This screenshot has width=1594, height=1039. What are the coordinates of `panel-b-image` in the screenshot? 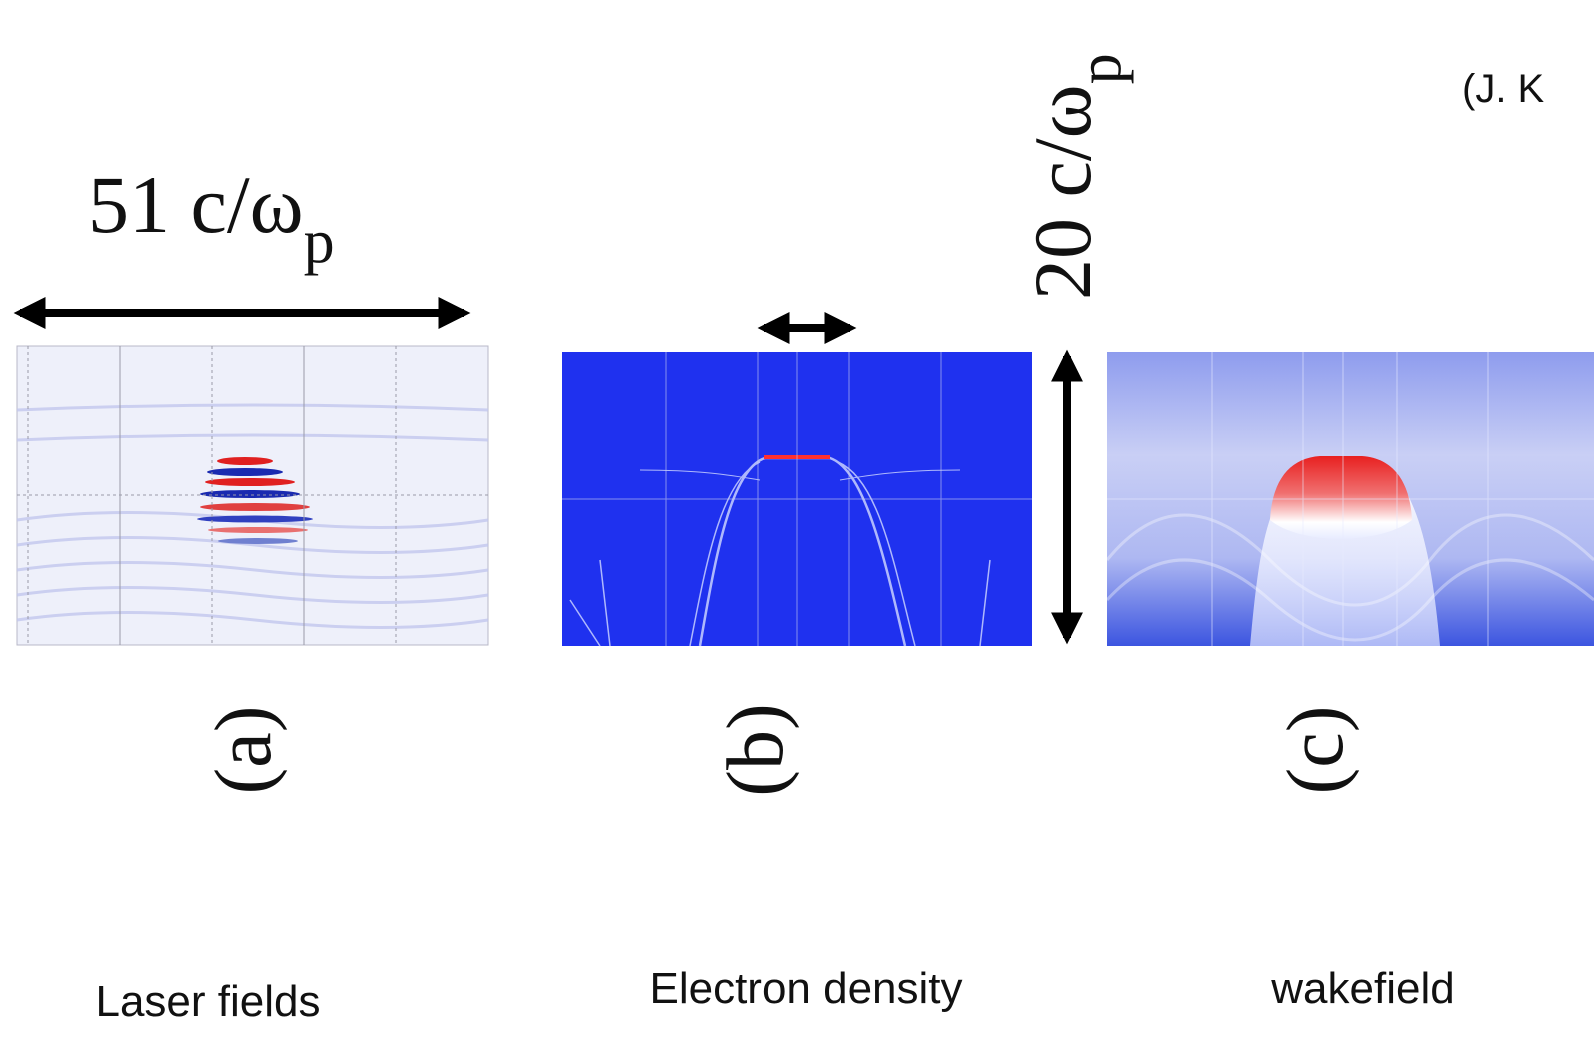 It's located at (797, 499).